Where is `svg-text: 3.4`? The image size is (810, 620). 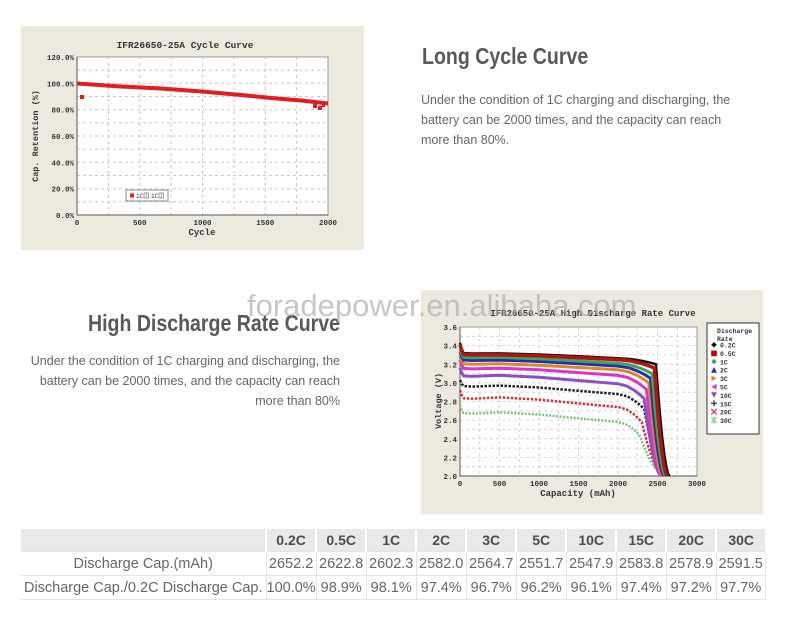 svg-text: 3.4 is located at coordinates (450, 348).